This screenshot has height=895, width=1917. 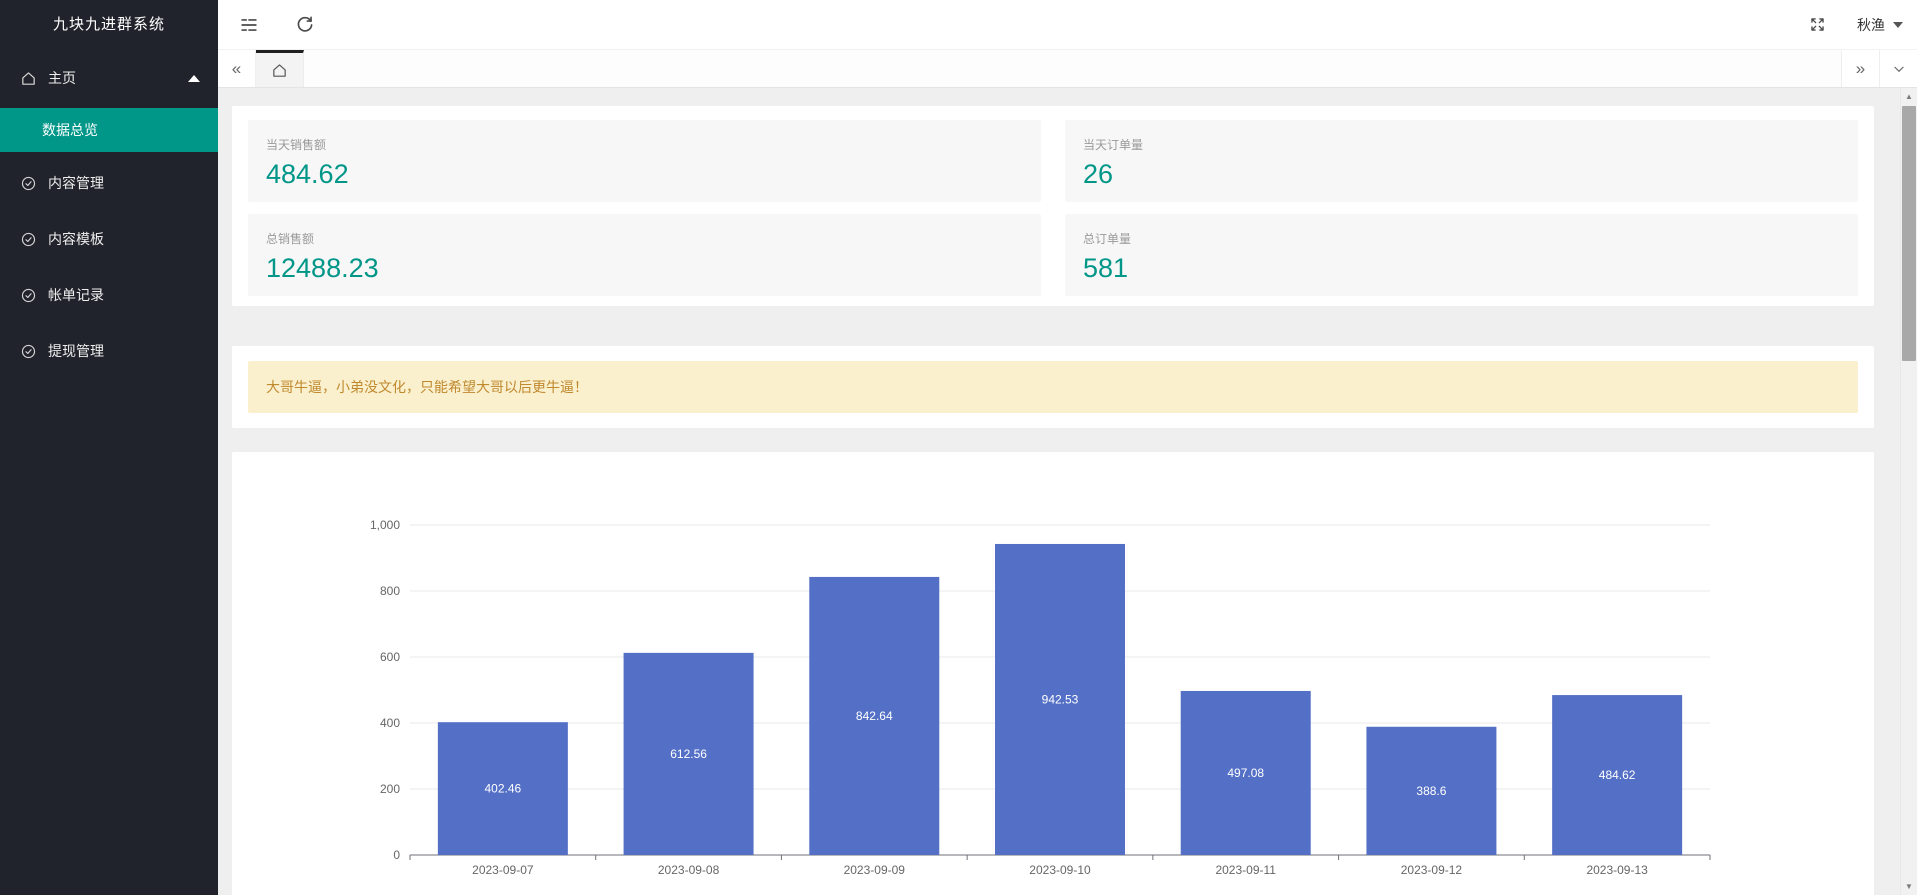 I want to click on tabbar-empty-space, so click(x=1072, y=68).